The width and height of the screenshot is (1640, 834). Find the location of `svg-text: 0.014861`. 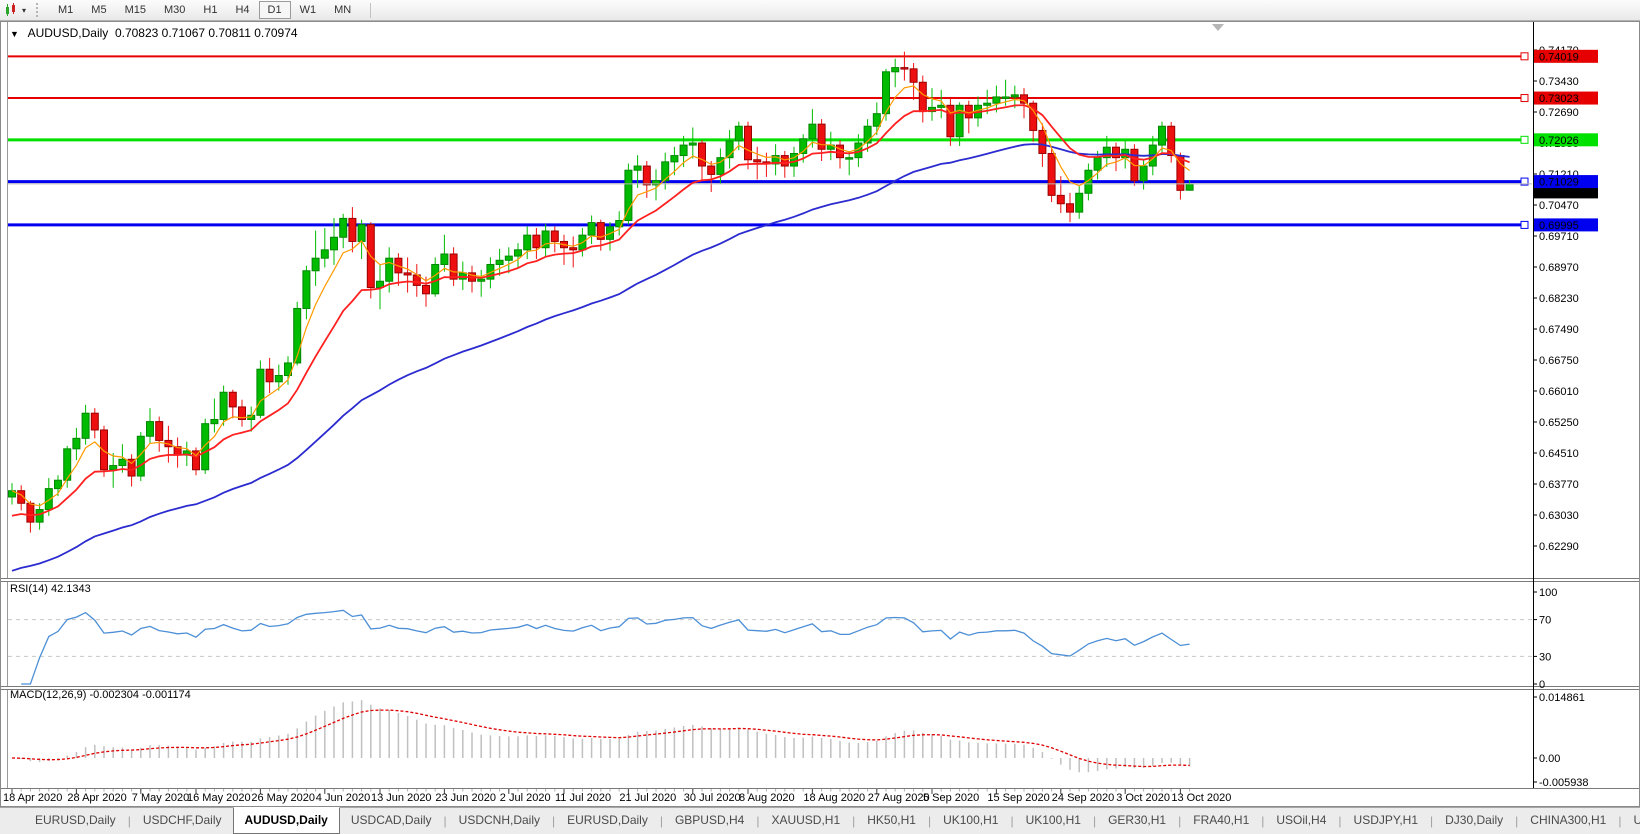

svg-text: 0.014861 is located at coordinates (1562, 698).